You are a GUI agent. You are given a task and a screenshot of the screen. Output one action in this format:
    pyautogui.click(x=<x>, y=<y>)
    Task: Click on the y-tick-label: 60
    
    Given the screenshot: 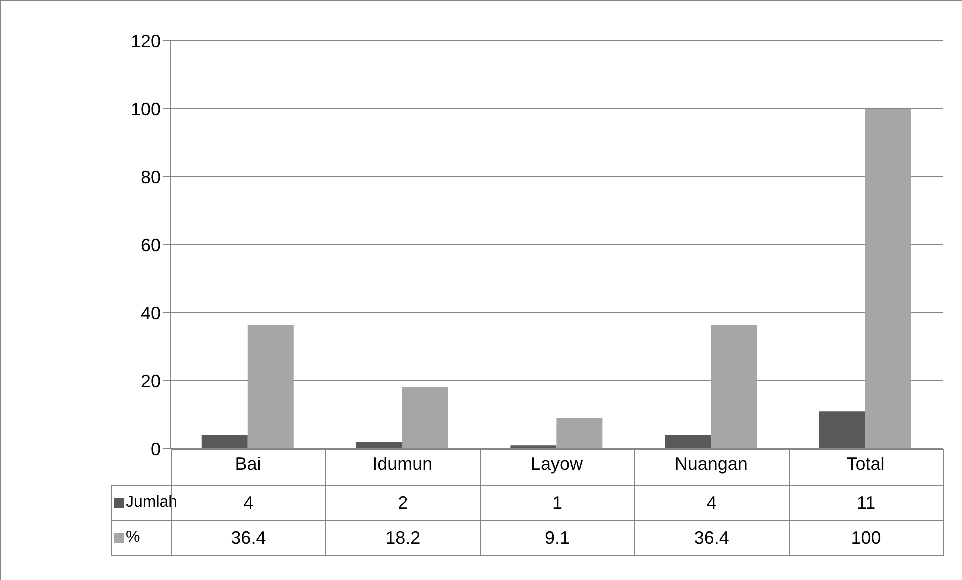 What is the action you would take?
    pyautogui.click(x=150, y=245)
    